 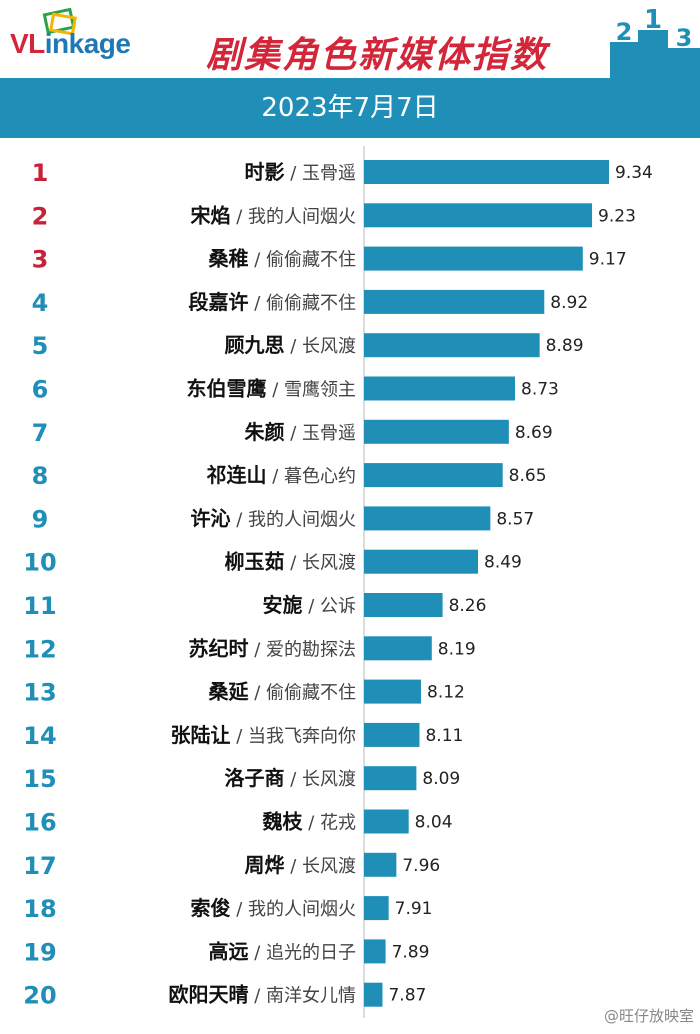 What do you see at coordinates (264, 172) in the screenshot?
I see `role-name: 时影` at bounding box center [264, 172].